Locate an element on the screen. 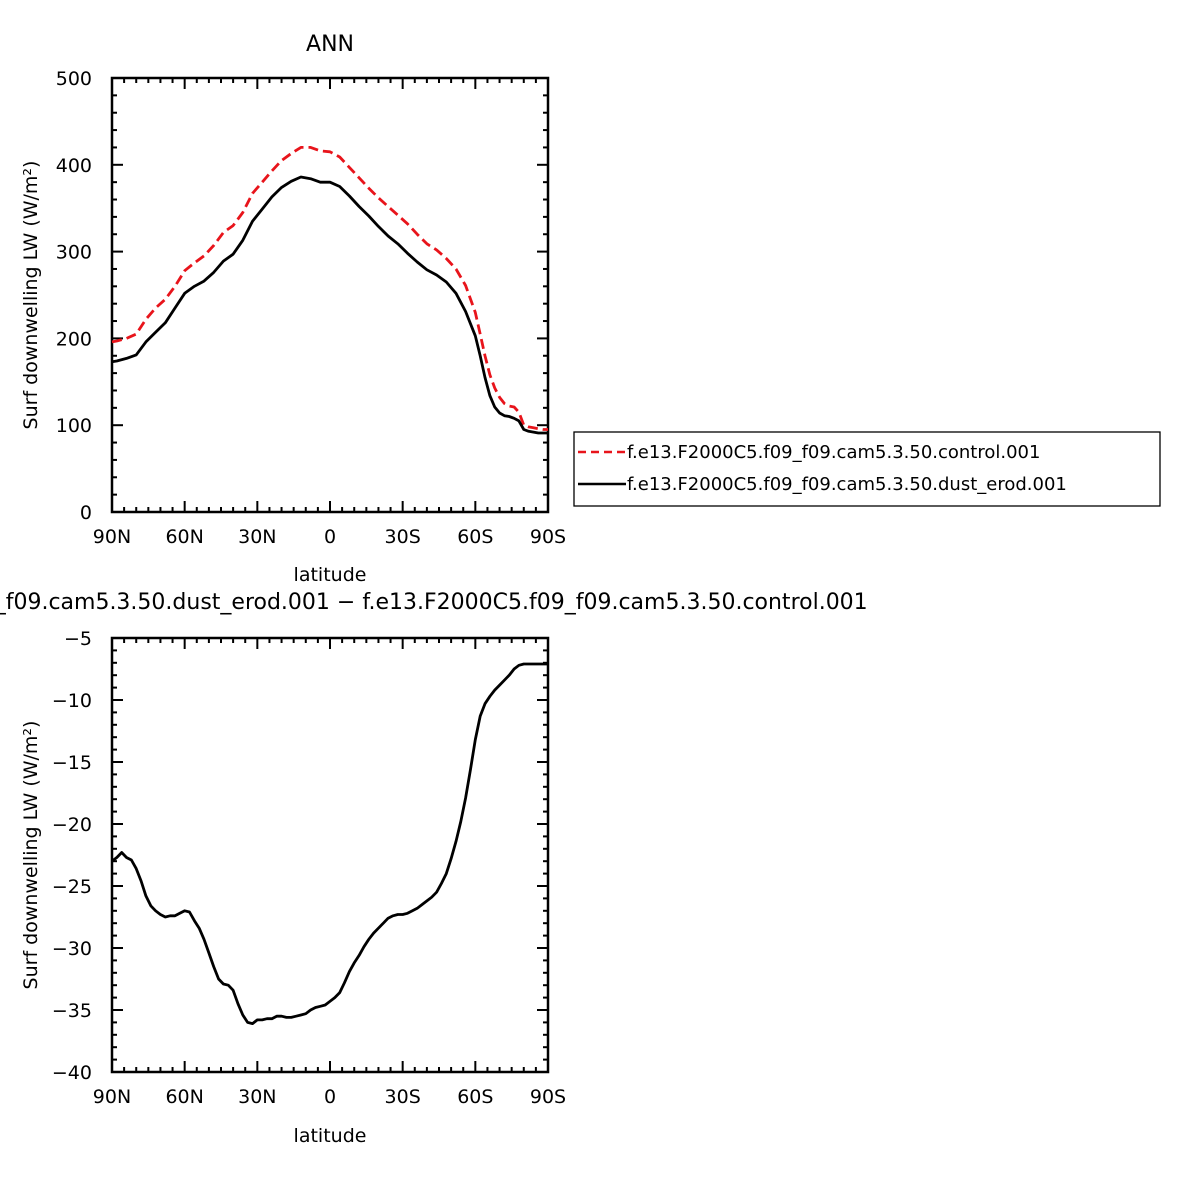  bottom-y-tick-label: −10 is located at coordinates (72, 701).